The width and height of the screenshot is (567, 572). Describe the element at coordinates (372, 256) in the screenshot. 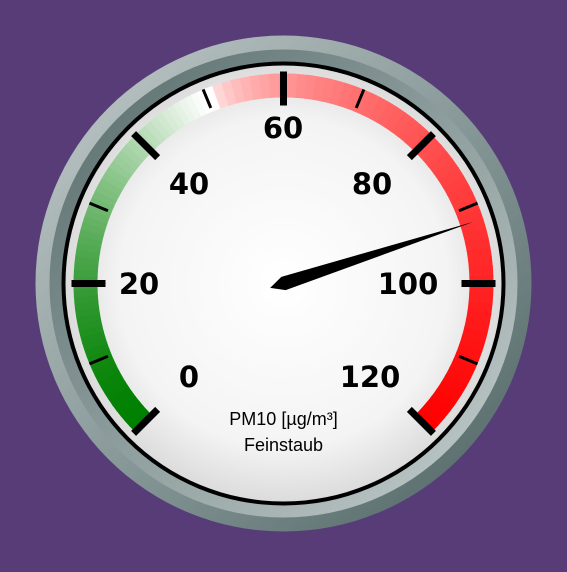

I see `gauge-needle` at that location.